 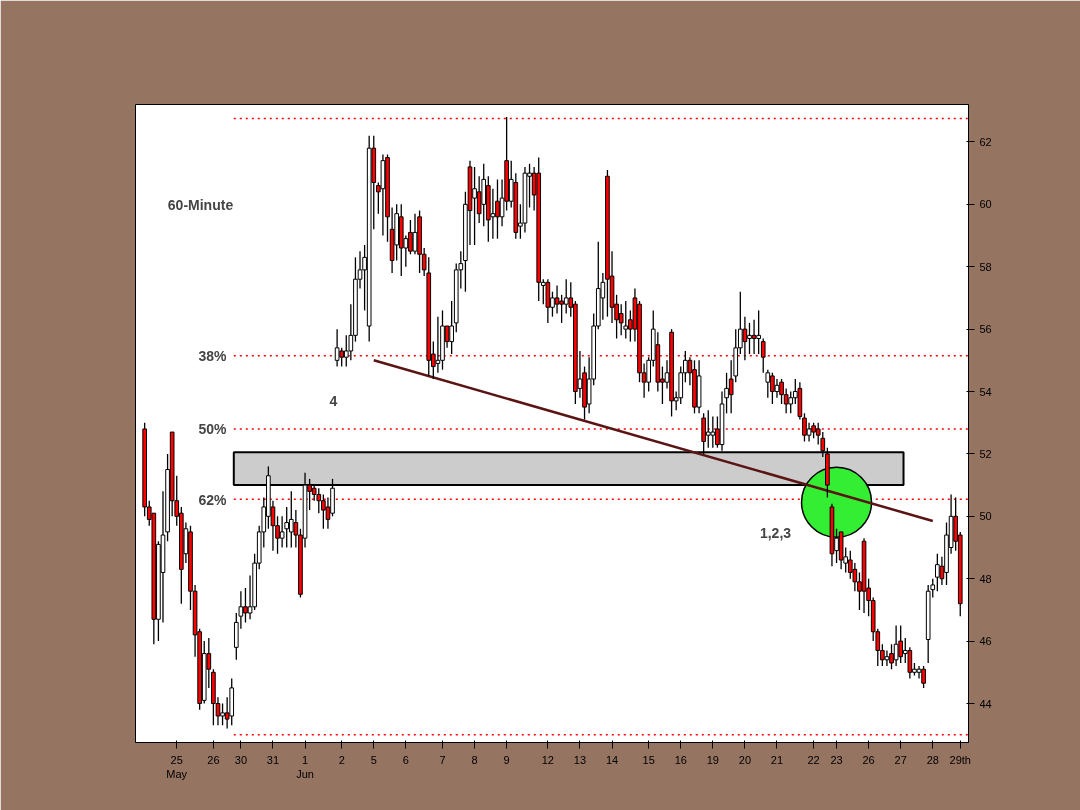 What do you see at coordinates (712, 759) in the screenshot?
I see `x-tick-label: 19` at bounding box center [712, 759].